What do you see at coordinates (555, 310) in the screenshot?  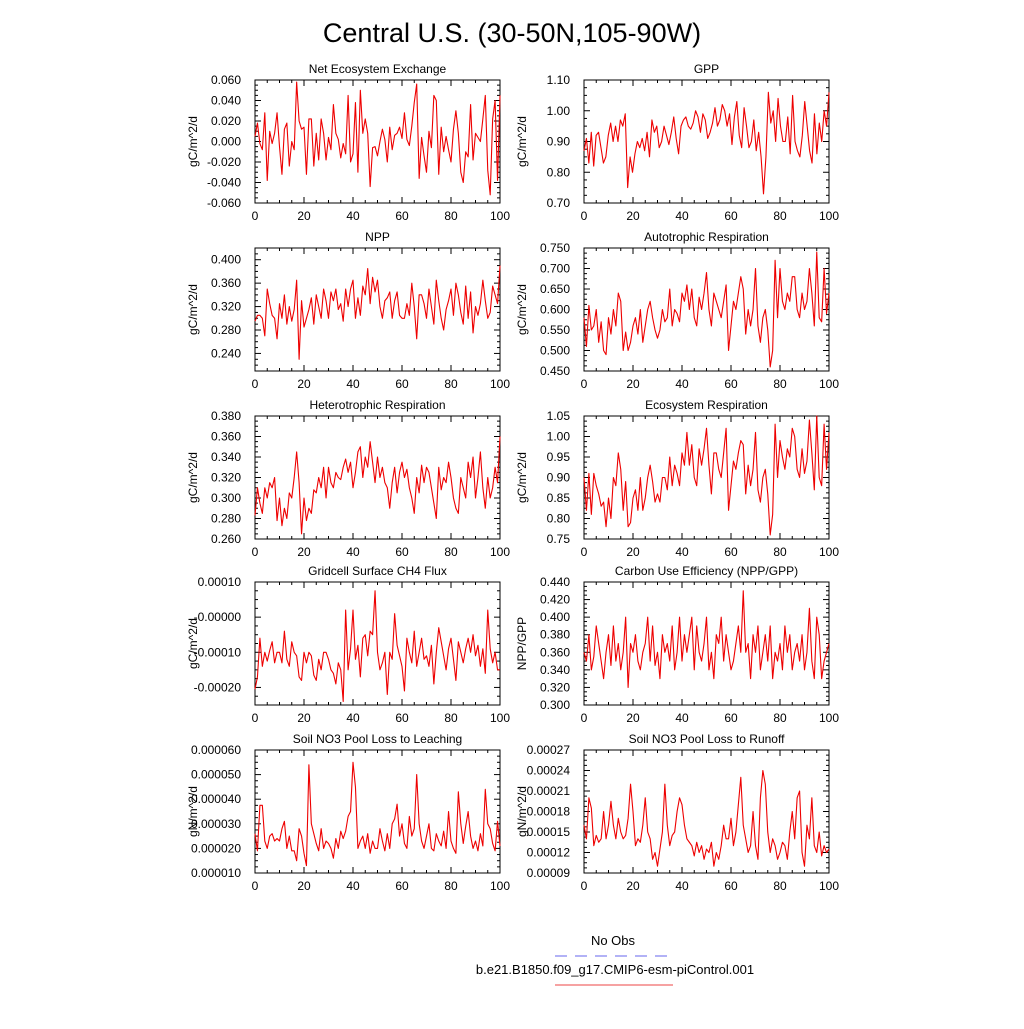 I see `y-tick-label: 0.600` at bounding box center [555, 310].